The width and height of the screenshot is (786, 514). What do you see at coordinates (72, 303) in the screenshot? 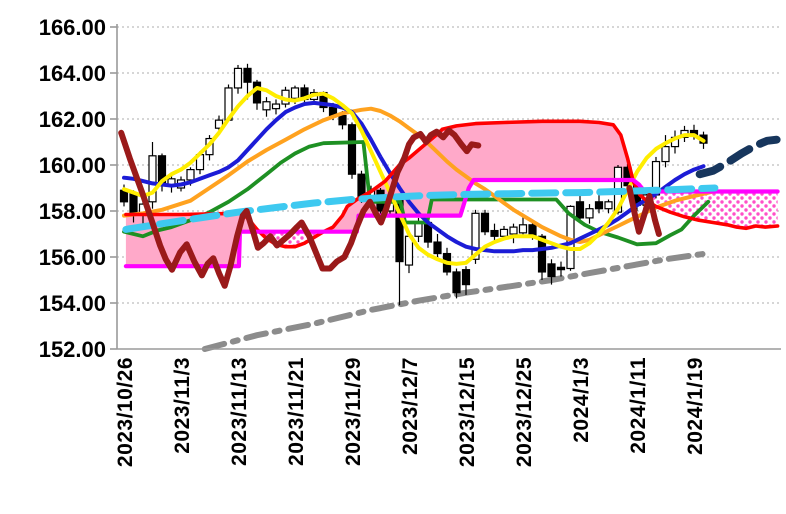
I see `y-axis-label: 154.00` at bounding box center [72, 303].